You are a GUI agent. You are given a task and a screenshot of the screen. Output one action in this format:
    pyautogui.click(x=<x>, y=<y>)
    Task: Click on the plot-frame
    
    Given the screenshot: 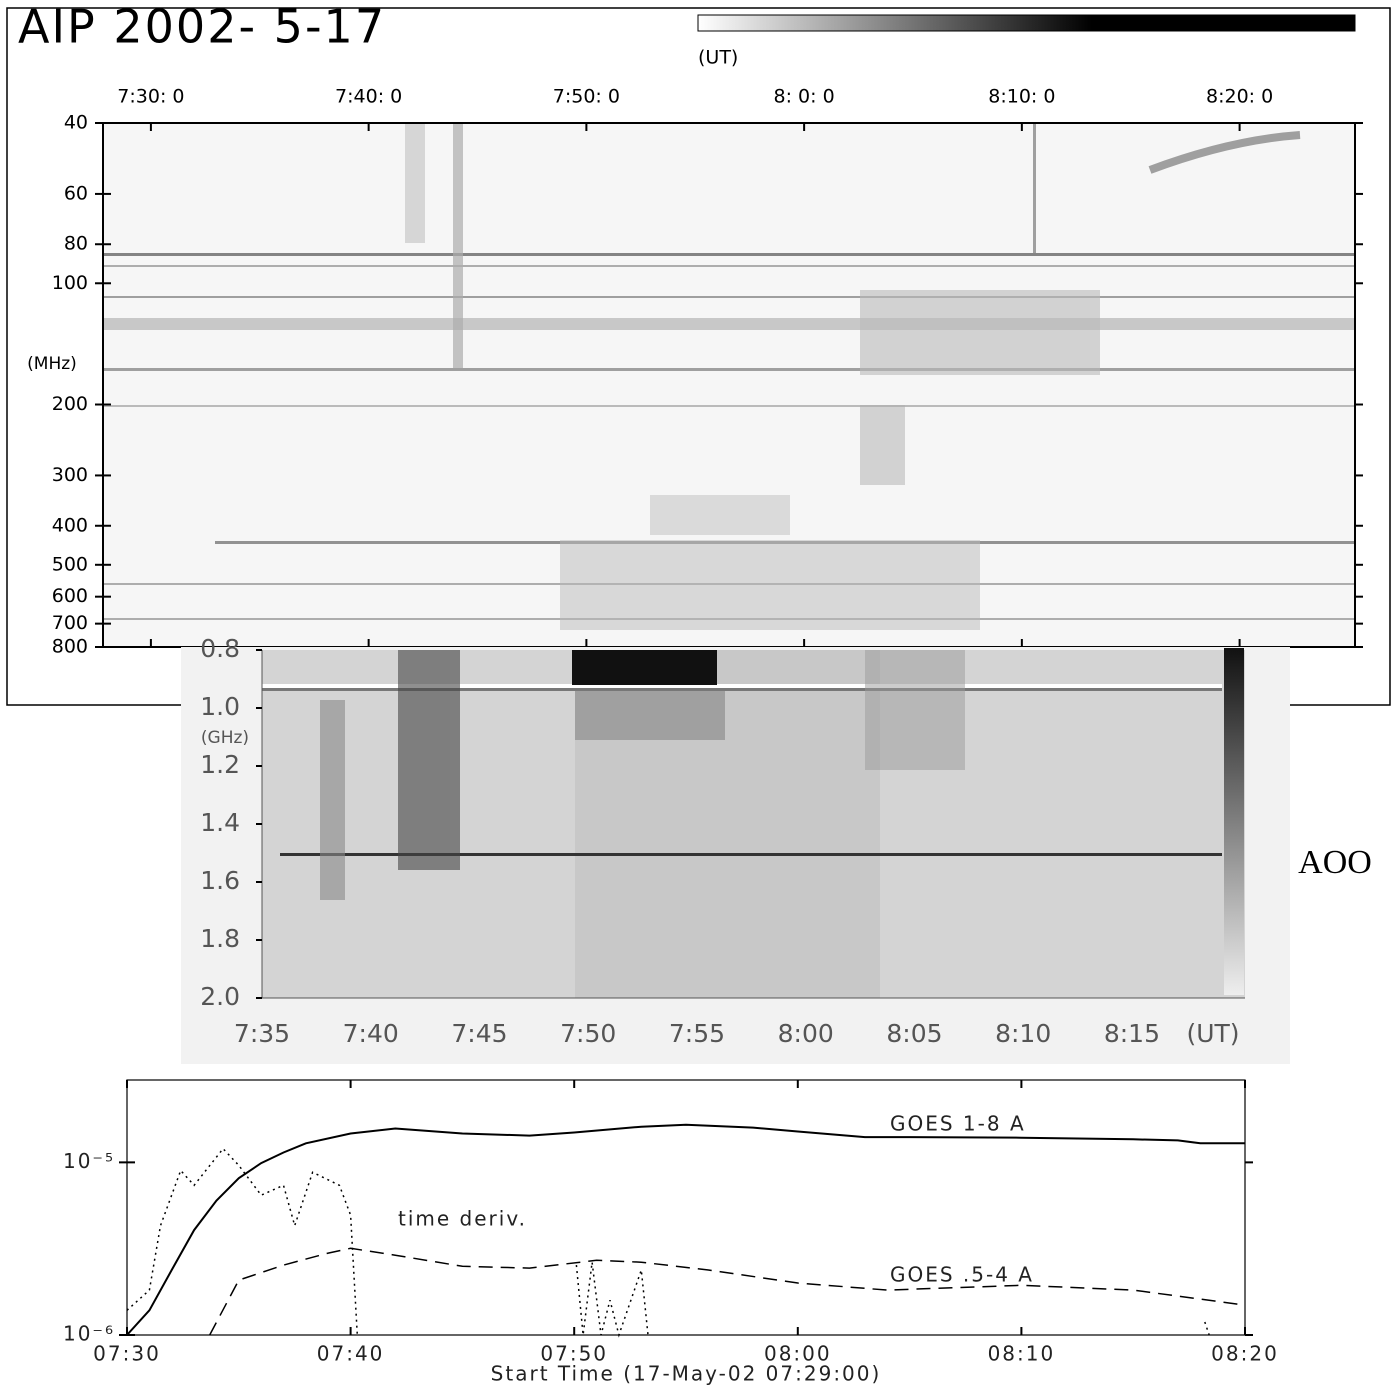 What is the action you would take?
    pyautogui.click(x=686, y=1207)
    